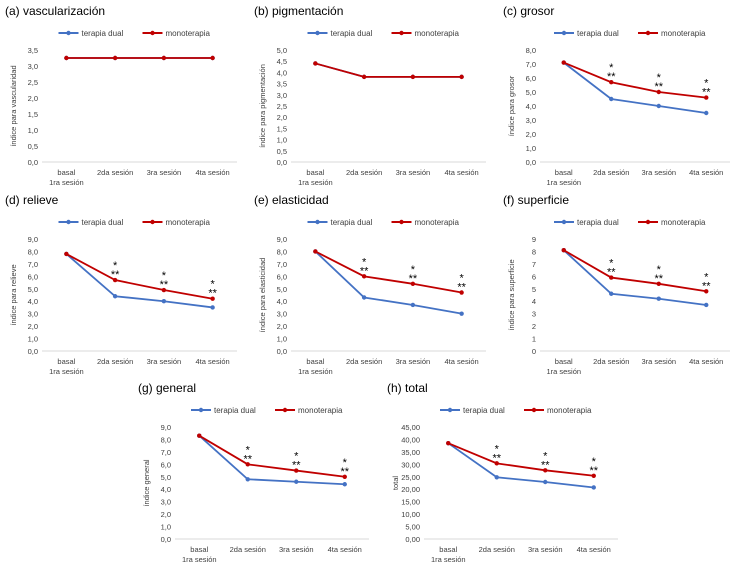 The width and height of the screenshot is (744, 570). Describe the element at coordinates (68, 222) in the screenshot. I see `legend-marker-dual` at that location.